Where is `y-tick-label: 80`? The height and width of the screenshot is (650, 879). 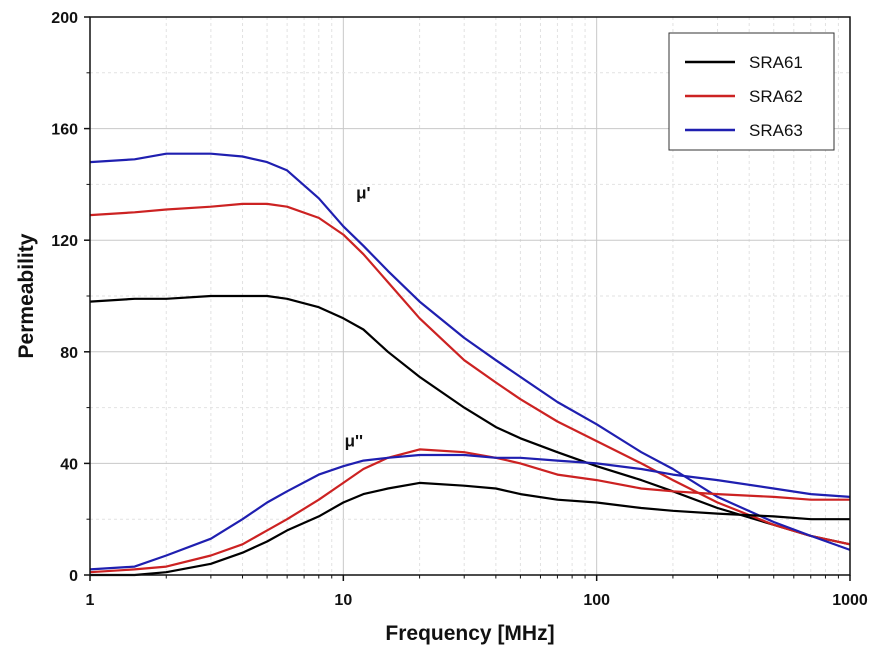 y-tick-label: 80 is located at coordinates (69, 353).